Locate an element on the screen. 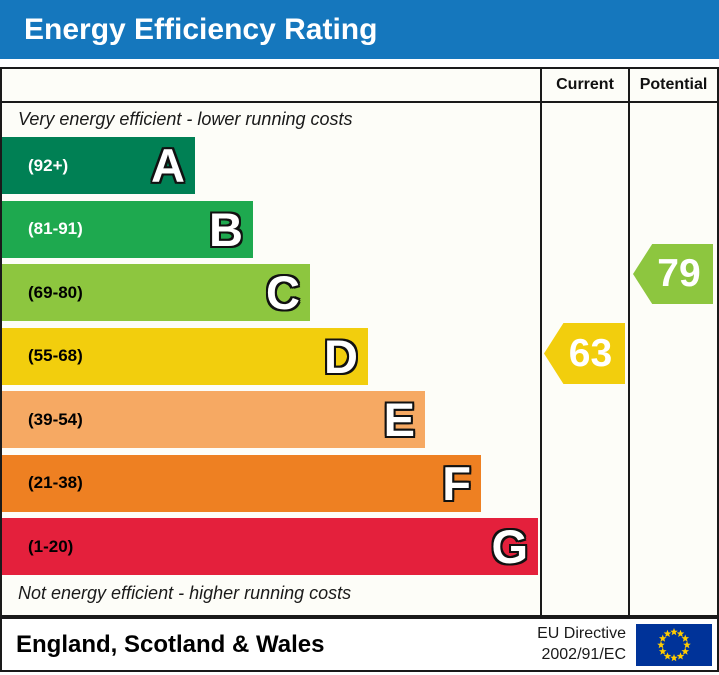 This screenshot has height=675, width=719. potential-rating-arrow: 79 is located at coordinates (673, 274).